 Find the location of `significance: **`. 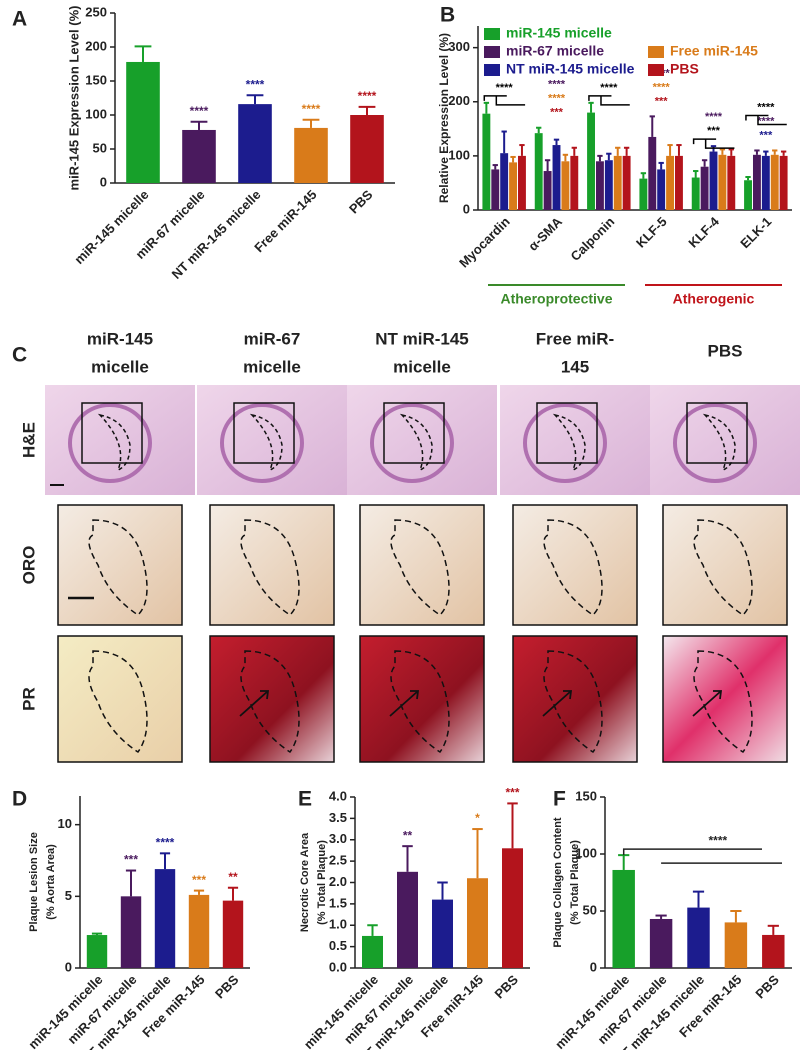

significance: ** is located at coordinates (233, 877).